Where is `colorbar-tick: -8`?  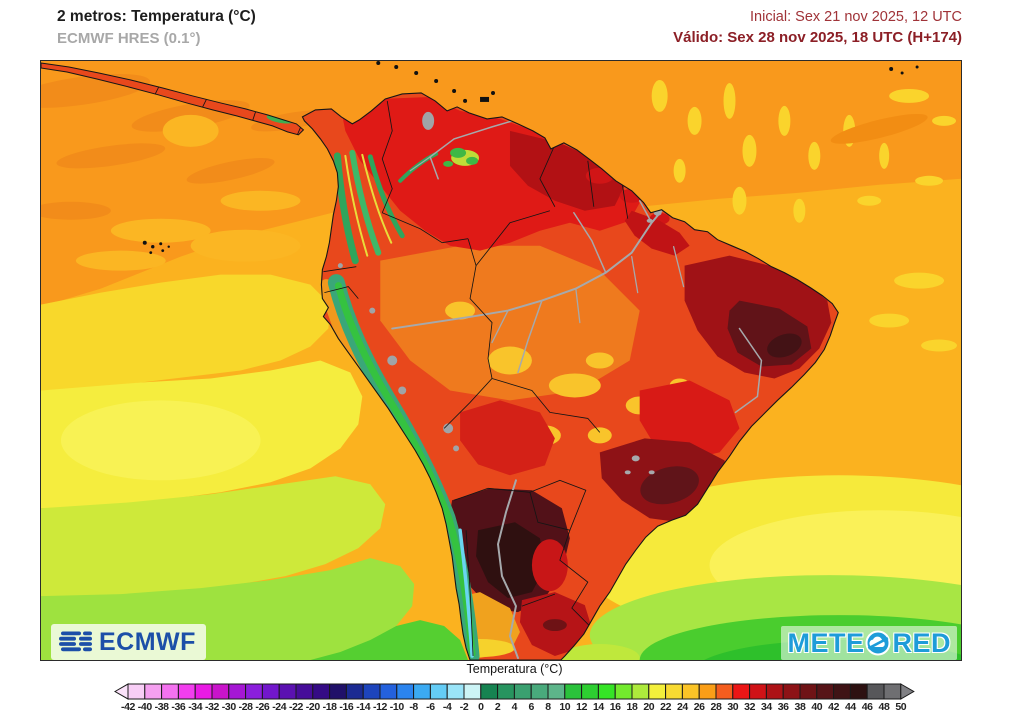 colorbar-tick: -8 is located at coordinates (413, 707).